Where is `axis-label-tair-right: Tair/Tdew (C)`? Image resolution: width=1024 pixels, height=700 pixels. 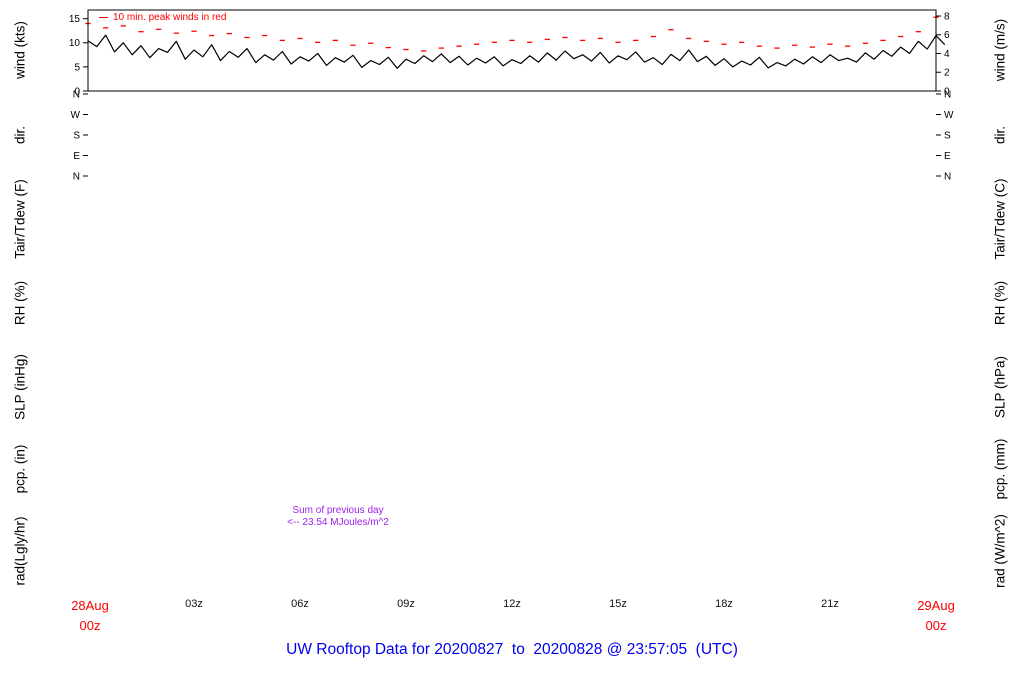 axis-label-tair-right: Tair/Tdew (C) is located at coordinates (1000, 219).